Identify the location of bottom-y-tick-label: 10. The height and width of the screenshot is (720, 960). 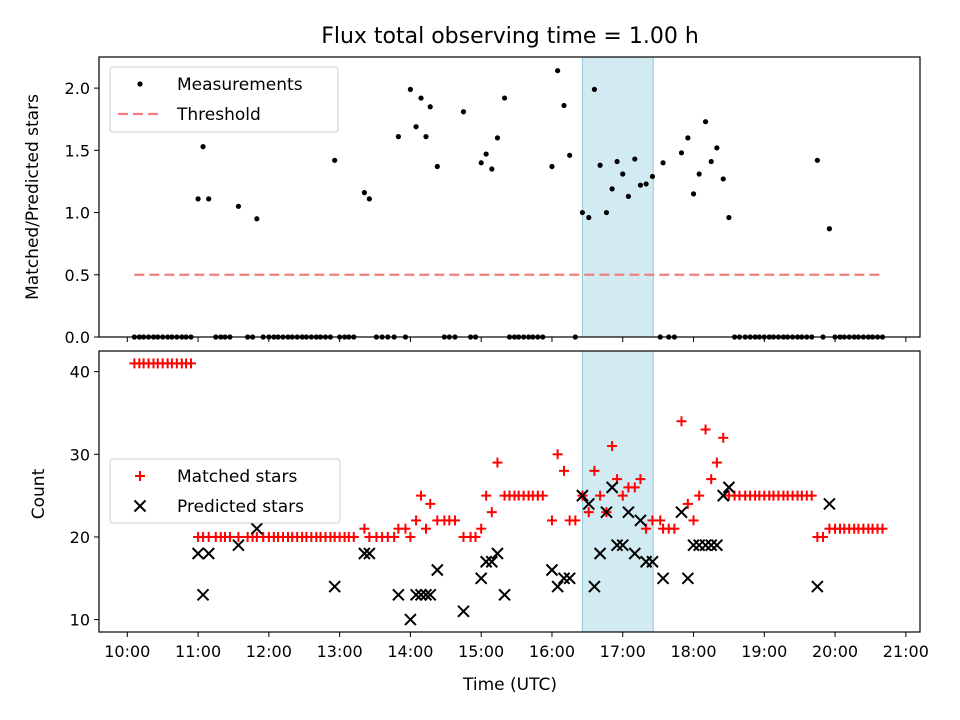
(80, 620).